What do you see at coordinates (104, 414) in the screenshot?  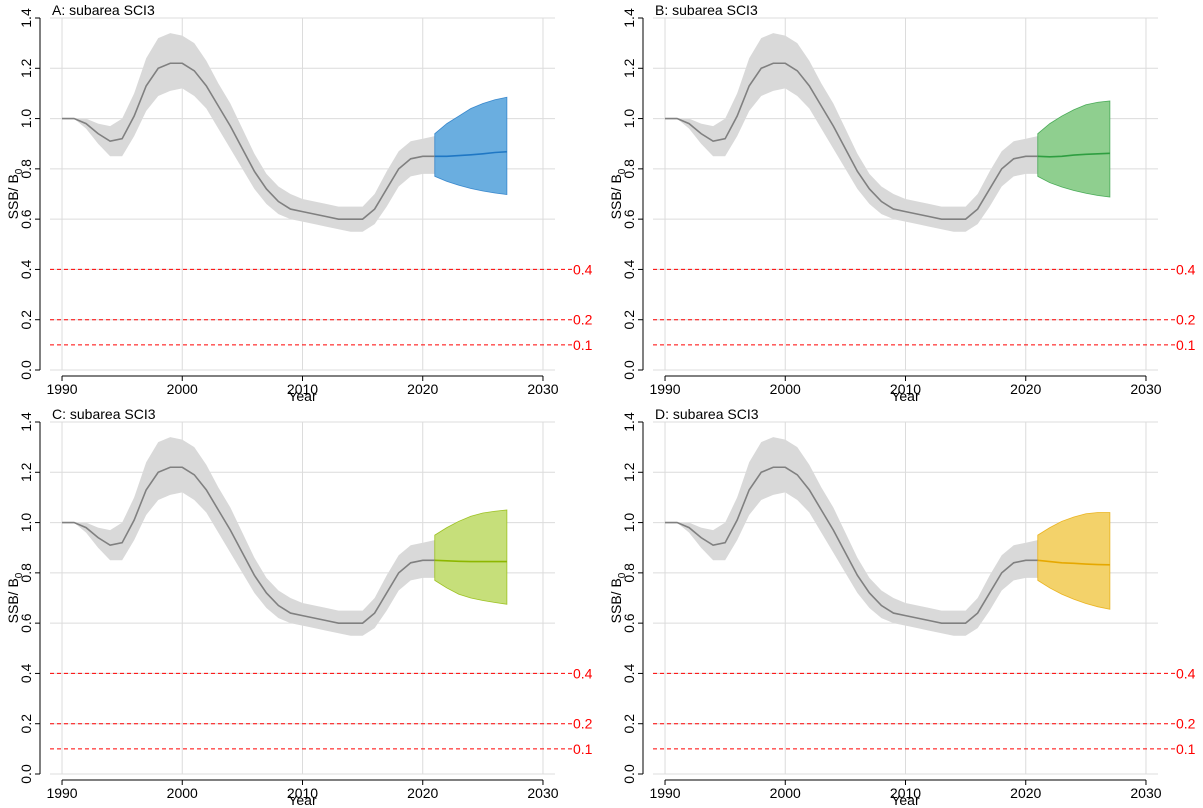 I see `panel-title: C: subarea SCI3` at bounding box center [104, 414].